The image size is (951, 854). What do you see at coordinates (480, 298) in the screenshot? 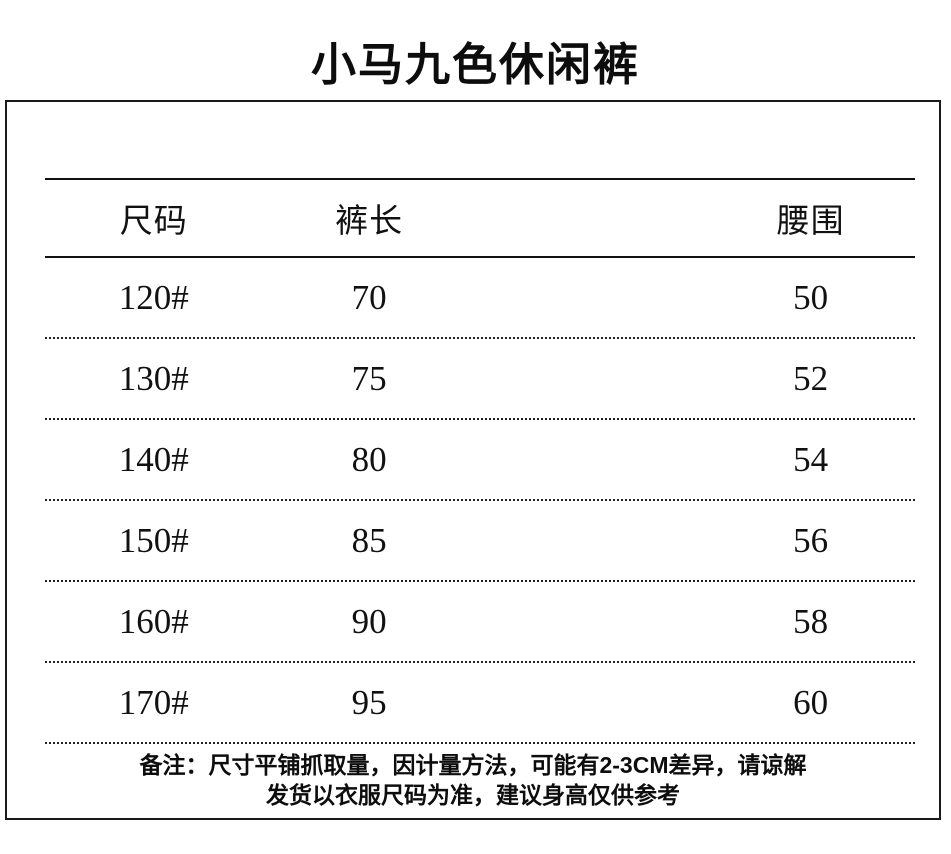
I see `table-row: 120# 70 50` at bounding box center [480, 298].